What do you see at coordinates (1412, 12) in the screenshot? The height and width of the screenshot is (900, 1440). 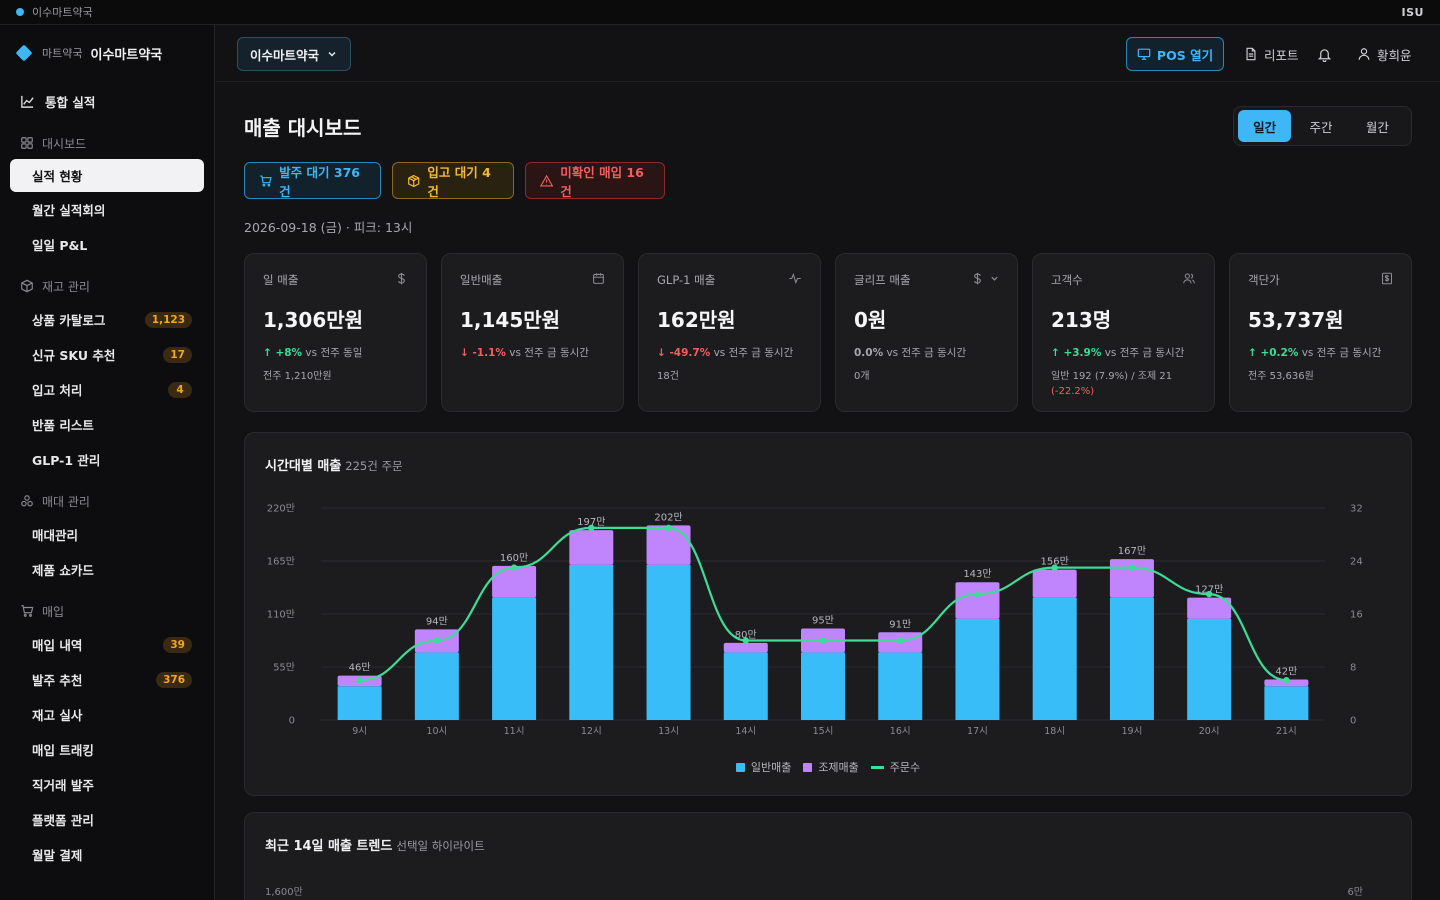 I see `user-code: ISU` at bounding box center [1412, 12].